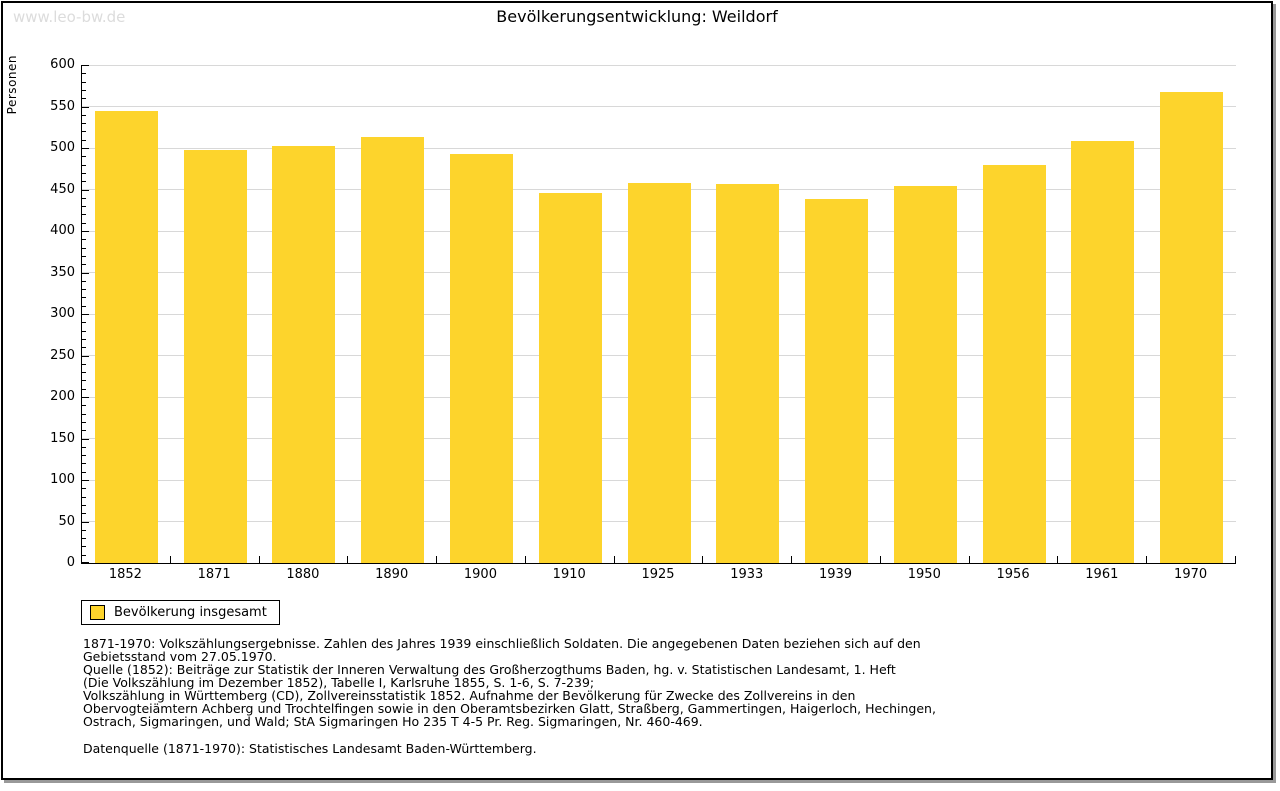 The image size is (1280, 791). I want to click on y-axis-tick-label: 0, so click(70, 562).